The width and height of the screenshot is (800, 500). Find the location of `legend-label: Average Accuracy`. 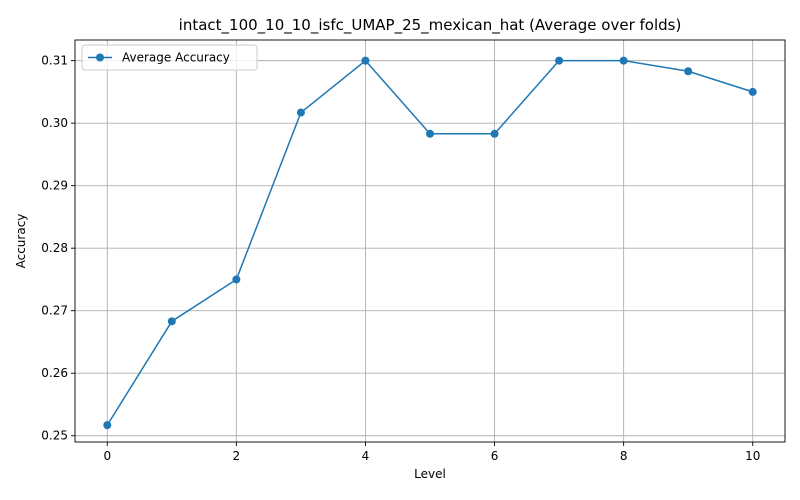

legend-label: Average Accuracy is located at coordinates (176, 58).